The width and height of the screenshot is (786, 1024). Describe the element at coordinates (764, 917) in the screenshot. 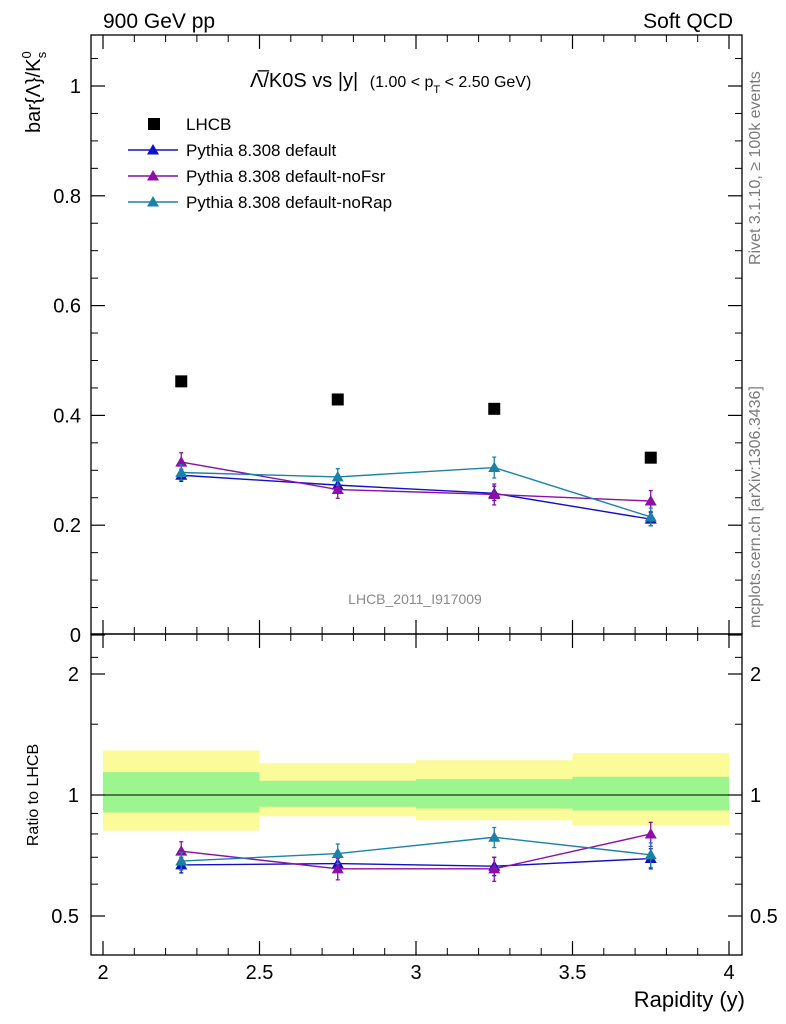

I see `ratio-y-tick-label-right: 0.5` at that location.